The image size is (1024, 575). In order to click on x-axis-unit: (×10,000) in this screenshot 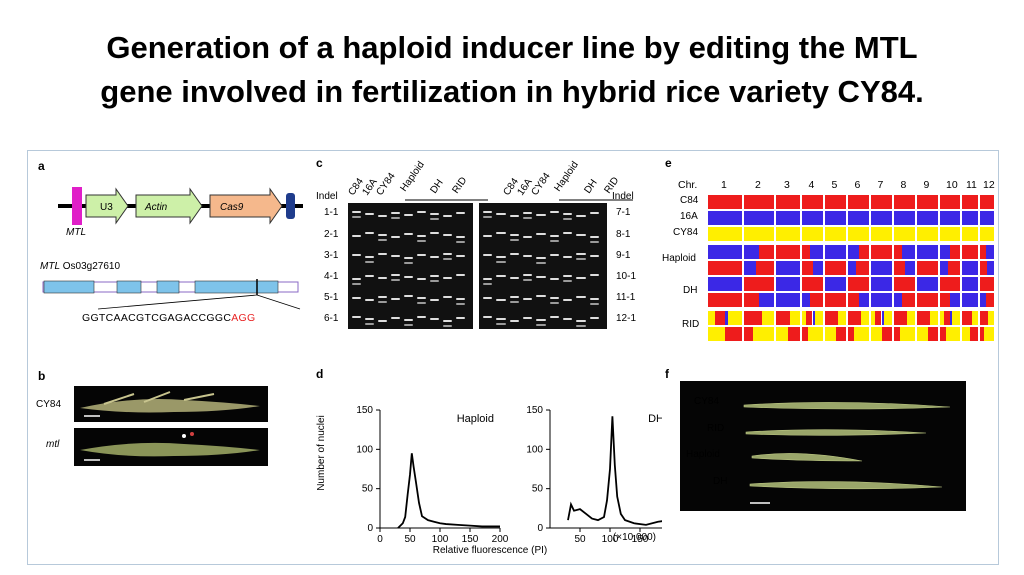, I will do `click(634, 537)`.